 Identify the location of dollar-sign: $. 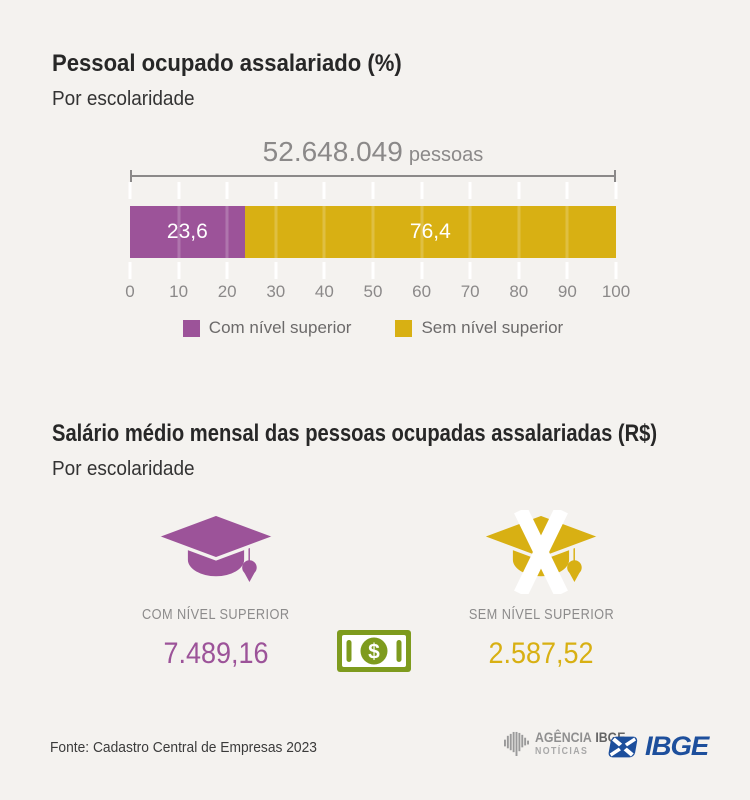
(374, 652).